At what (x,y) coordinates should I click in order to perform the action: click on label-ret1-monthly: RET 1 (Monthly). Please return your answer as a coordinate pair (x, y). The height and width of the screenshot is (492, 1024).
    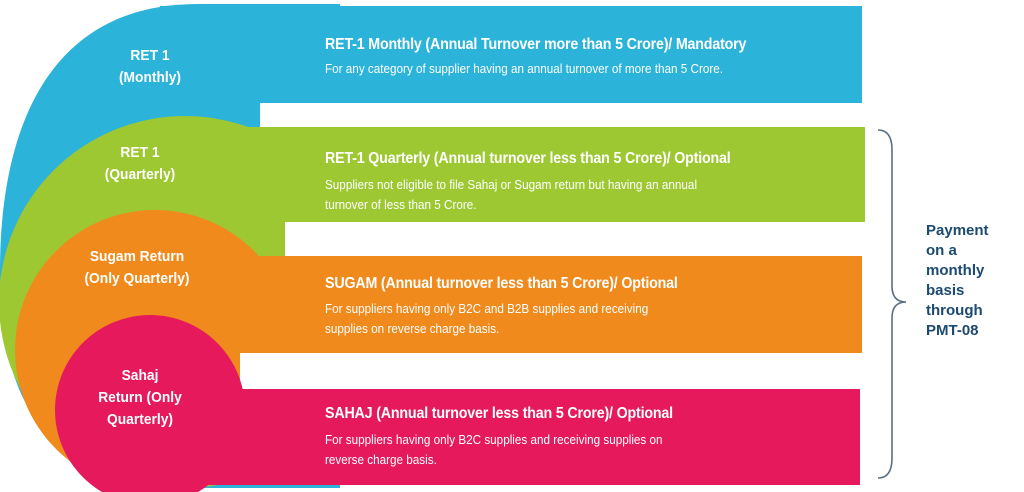
    Looking at the image, I should click on (150, 66).